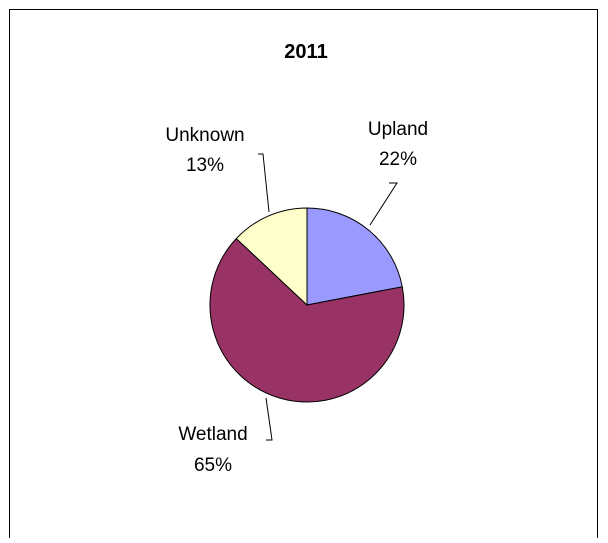 This screenshot has width=608, height=543. I want to click on pie-slice-upland, so click(354, 256).